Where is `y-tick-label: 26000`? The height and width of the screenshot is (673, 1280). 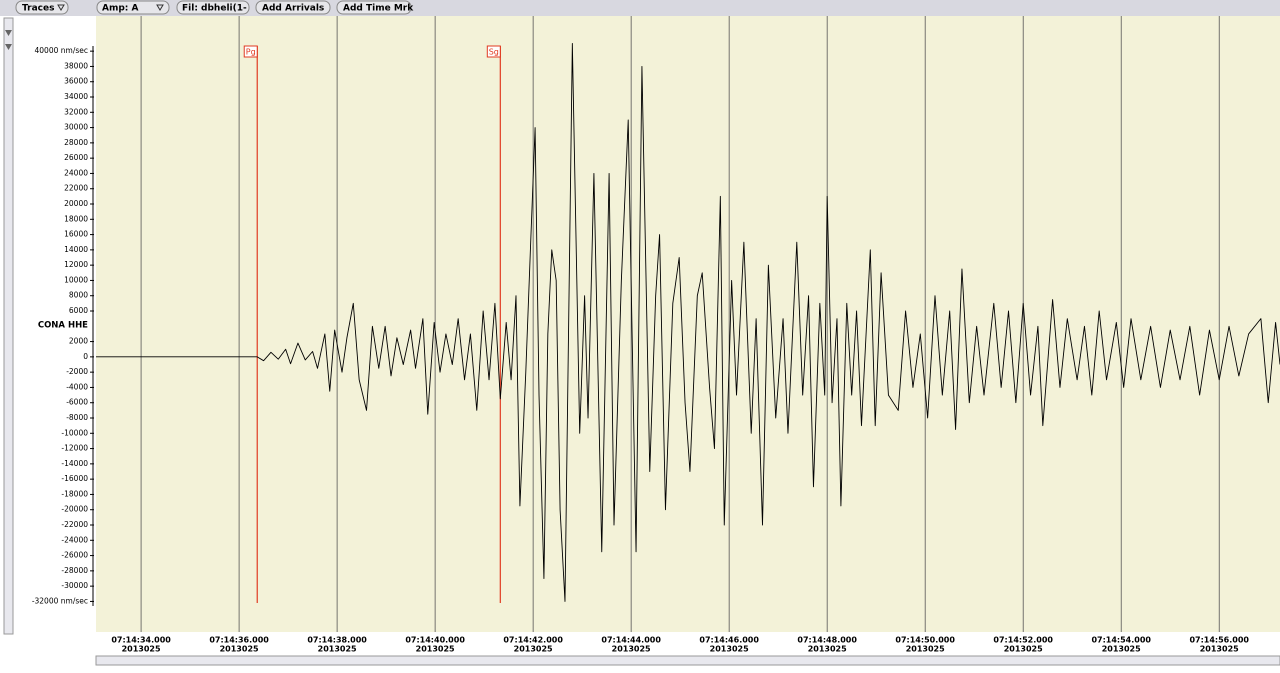
y-tick-label: 26000 is located at coordinates (76, 157).